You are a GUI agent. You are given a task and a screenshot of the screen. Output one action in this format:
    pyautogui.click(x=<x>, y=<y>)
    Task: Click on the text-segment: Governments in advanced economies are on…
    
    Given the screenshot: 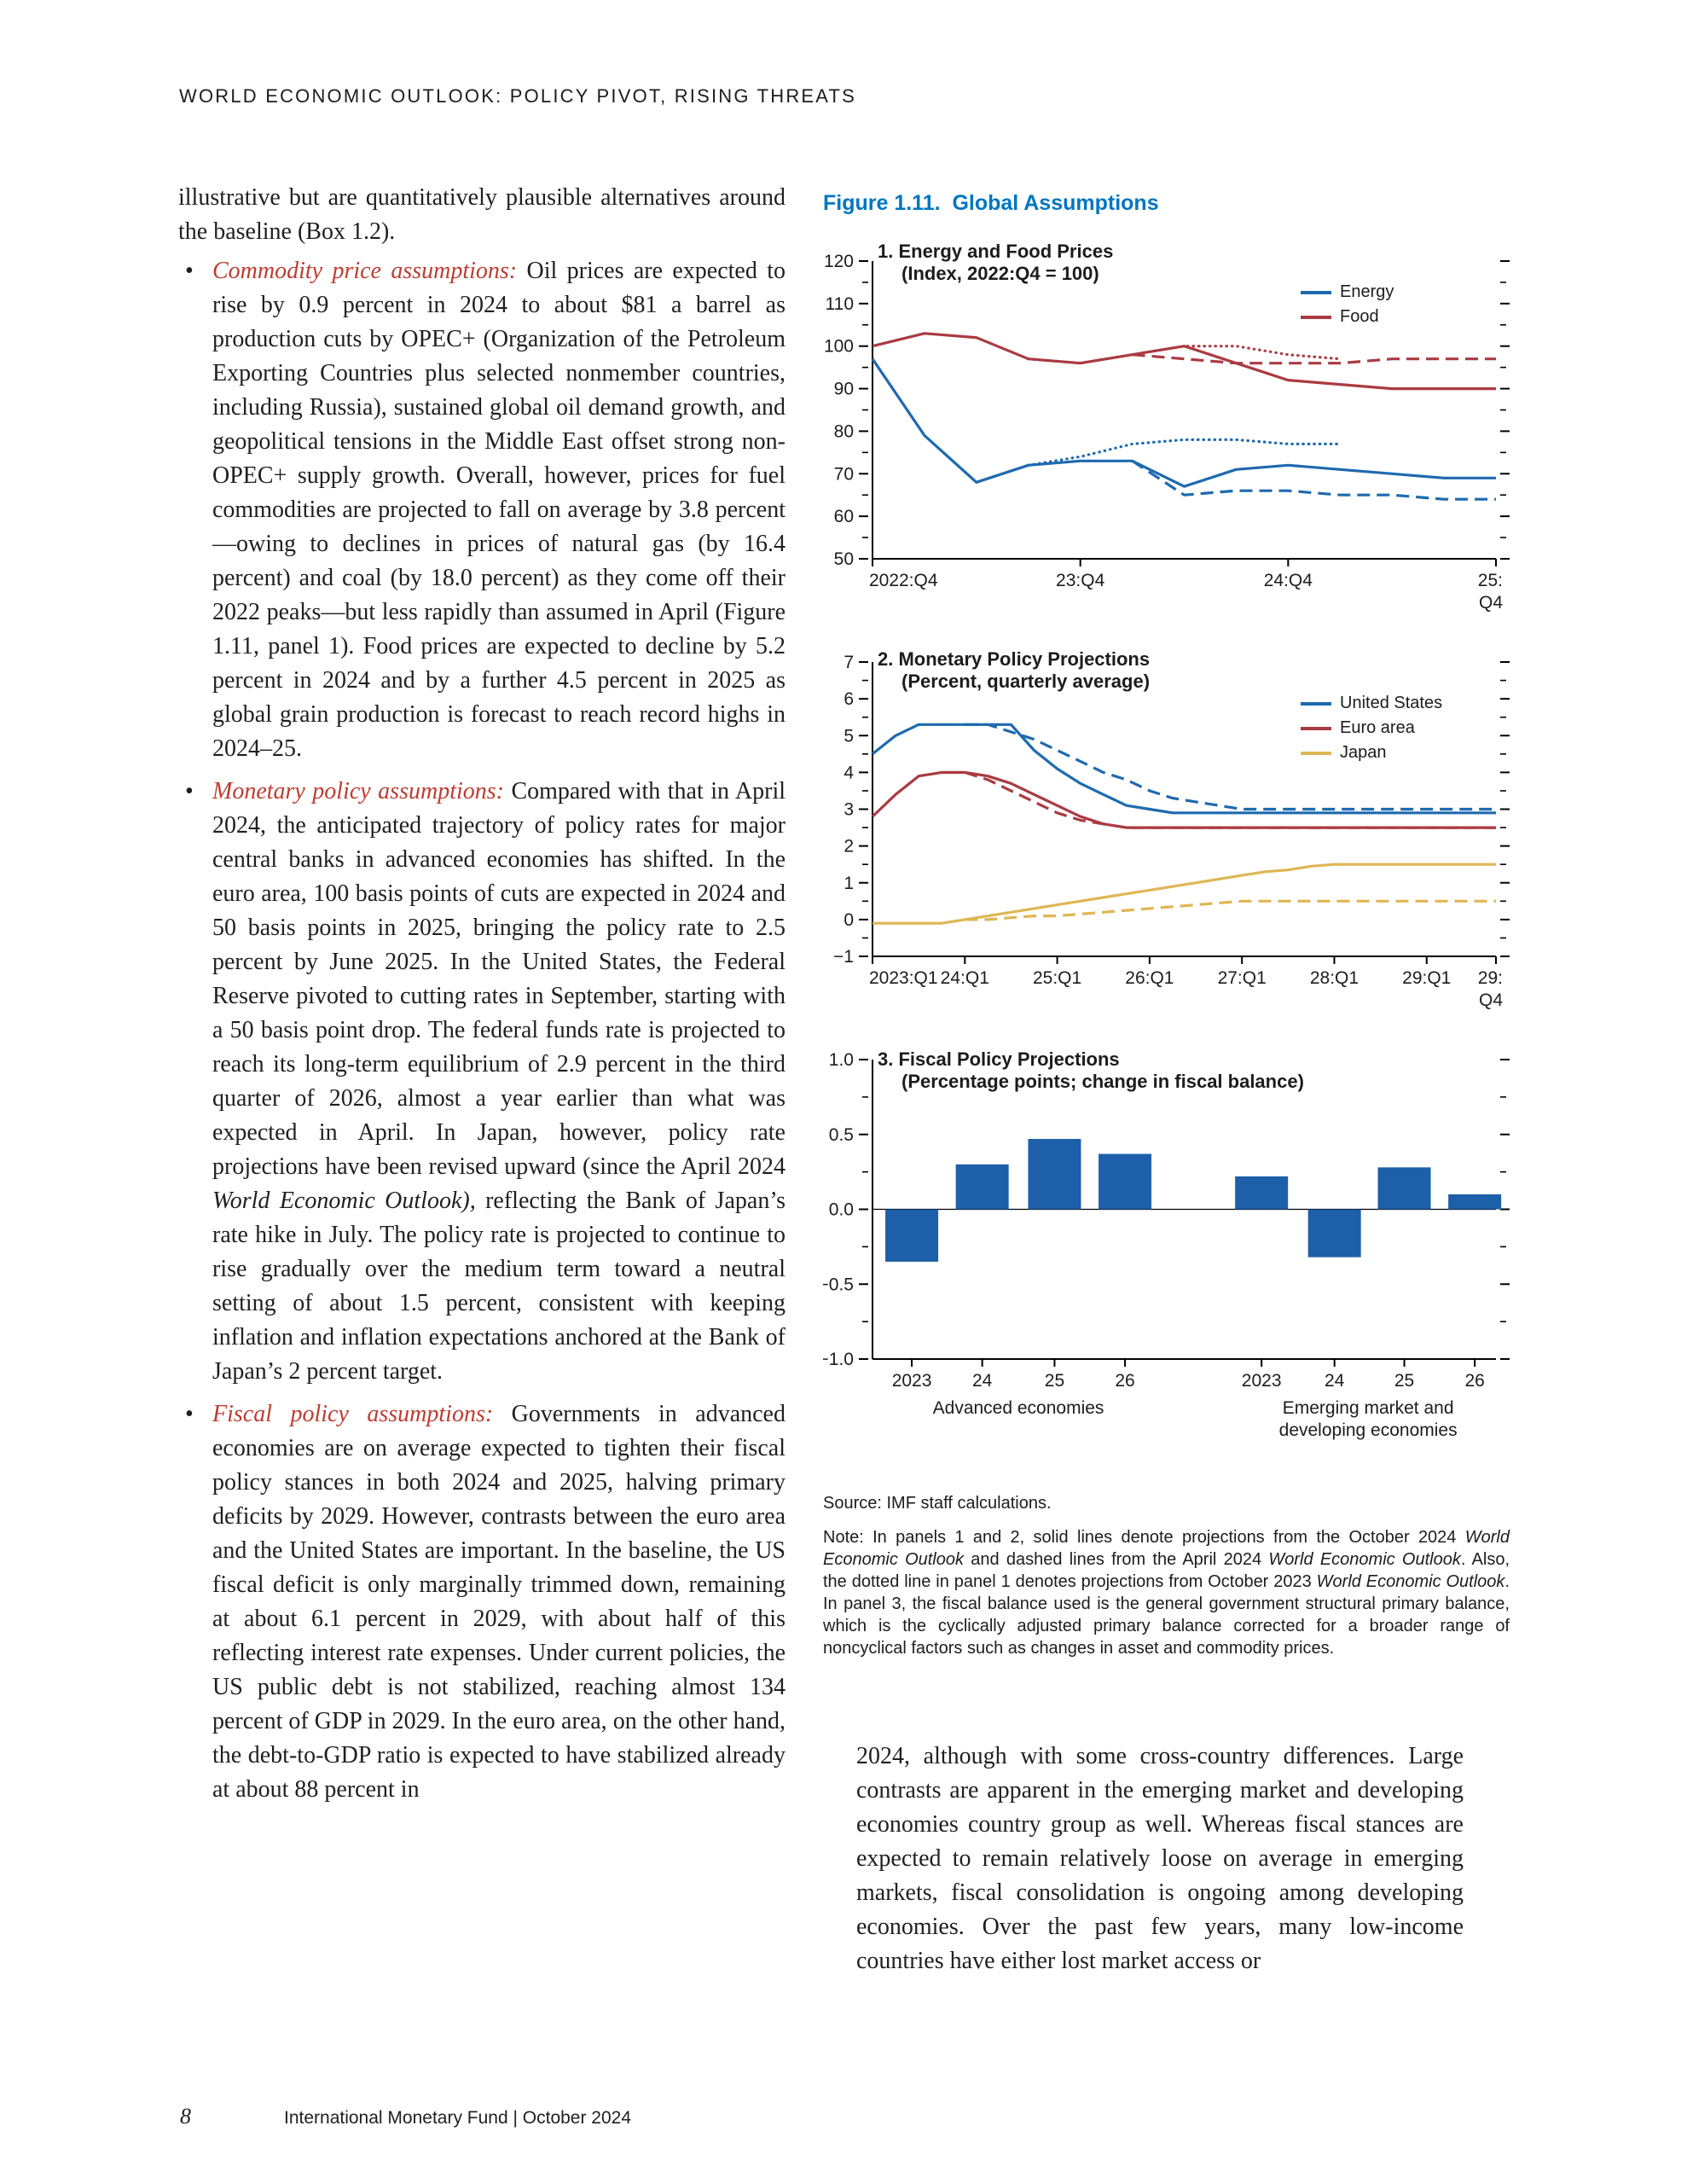 What is the action you would take?
    pyautogui.click(x=499, y=1602)
    